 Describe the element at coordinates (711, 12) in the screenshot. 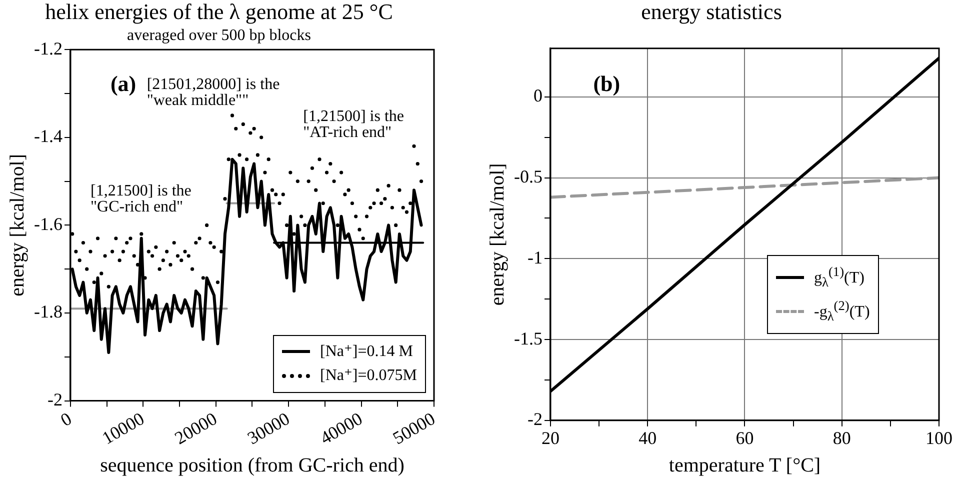

I see `chart-title: energy statistics` at that location.